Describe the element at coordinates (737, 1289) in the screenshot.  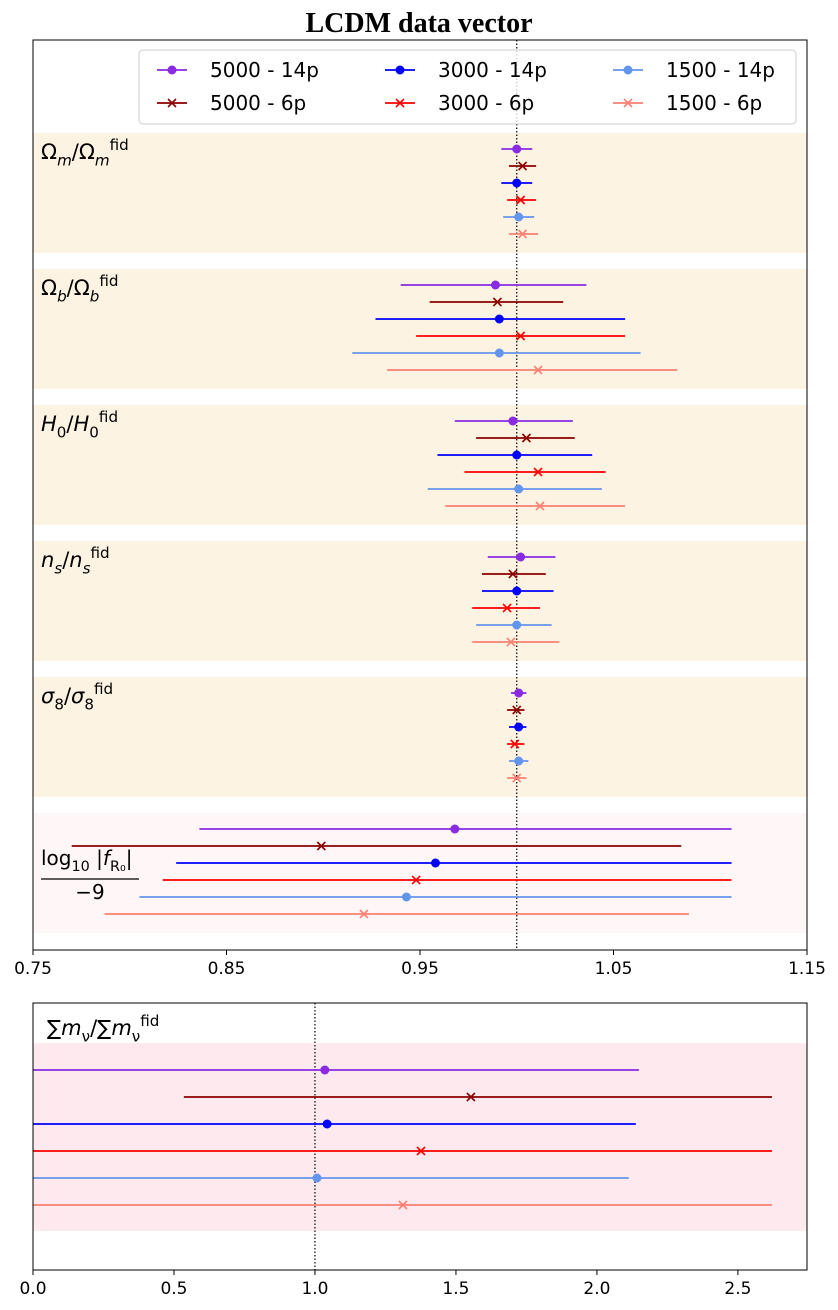
I see `x-tick-label: 2.5` at that location.